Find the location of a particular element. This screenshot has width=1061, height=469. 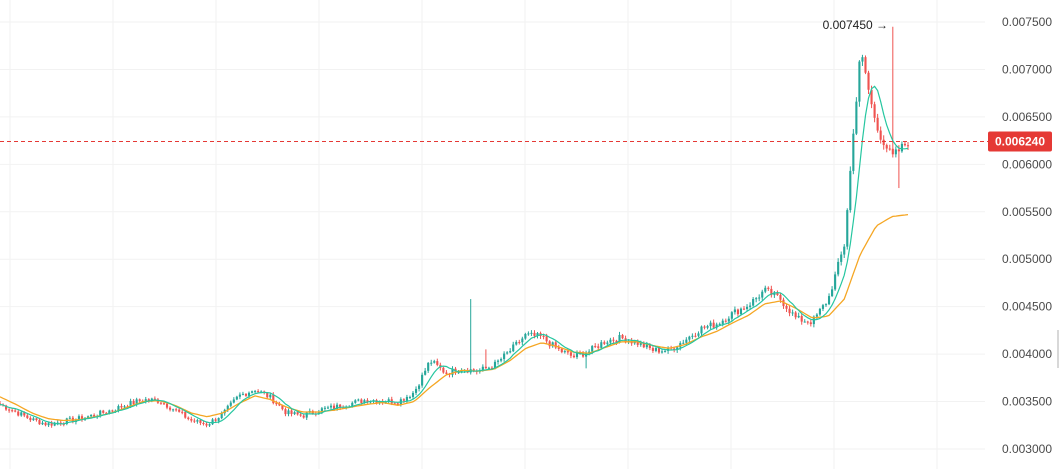

y-tick-label: 0.006000 is located at coordinates (1027, 164).